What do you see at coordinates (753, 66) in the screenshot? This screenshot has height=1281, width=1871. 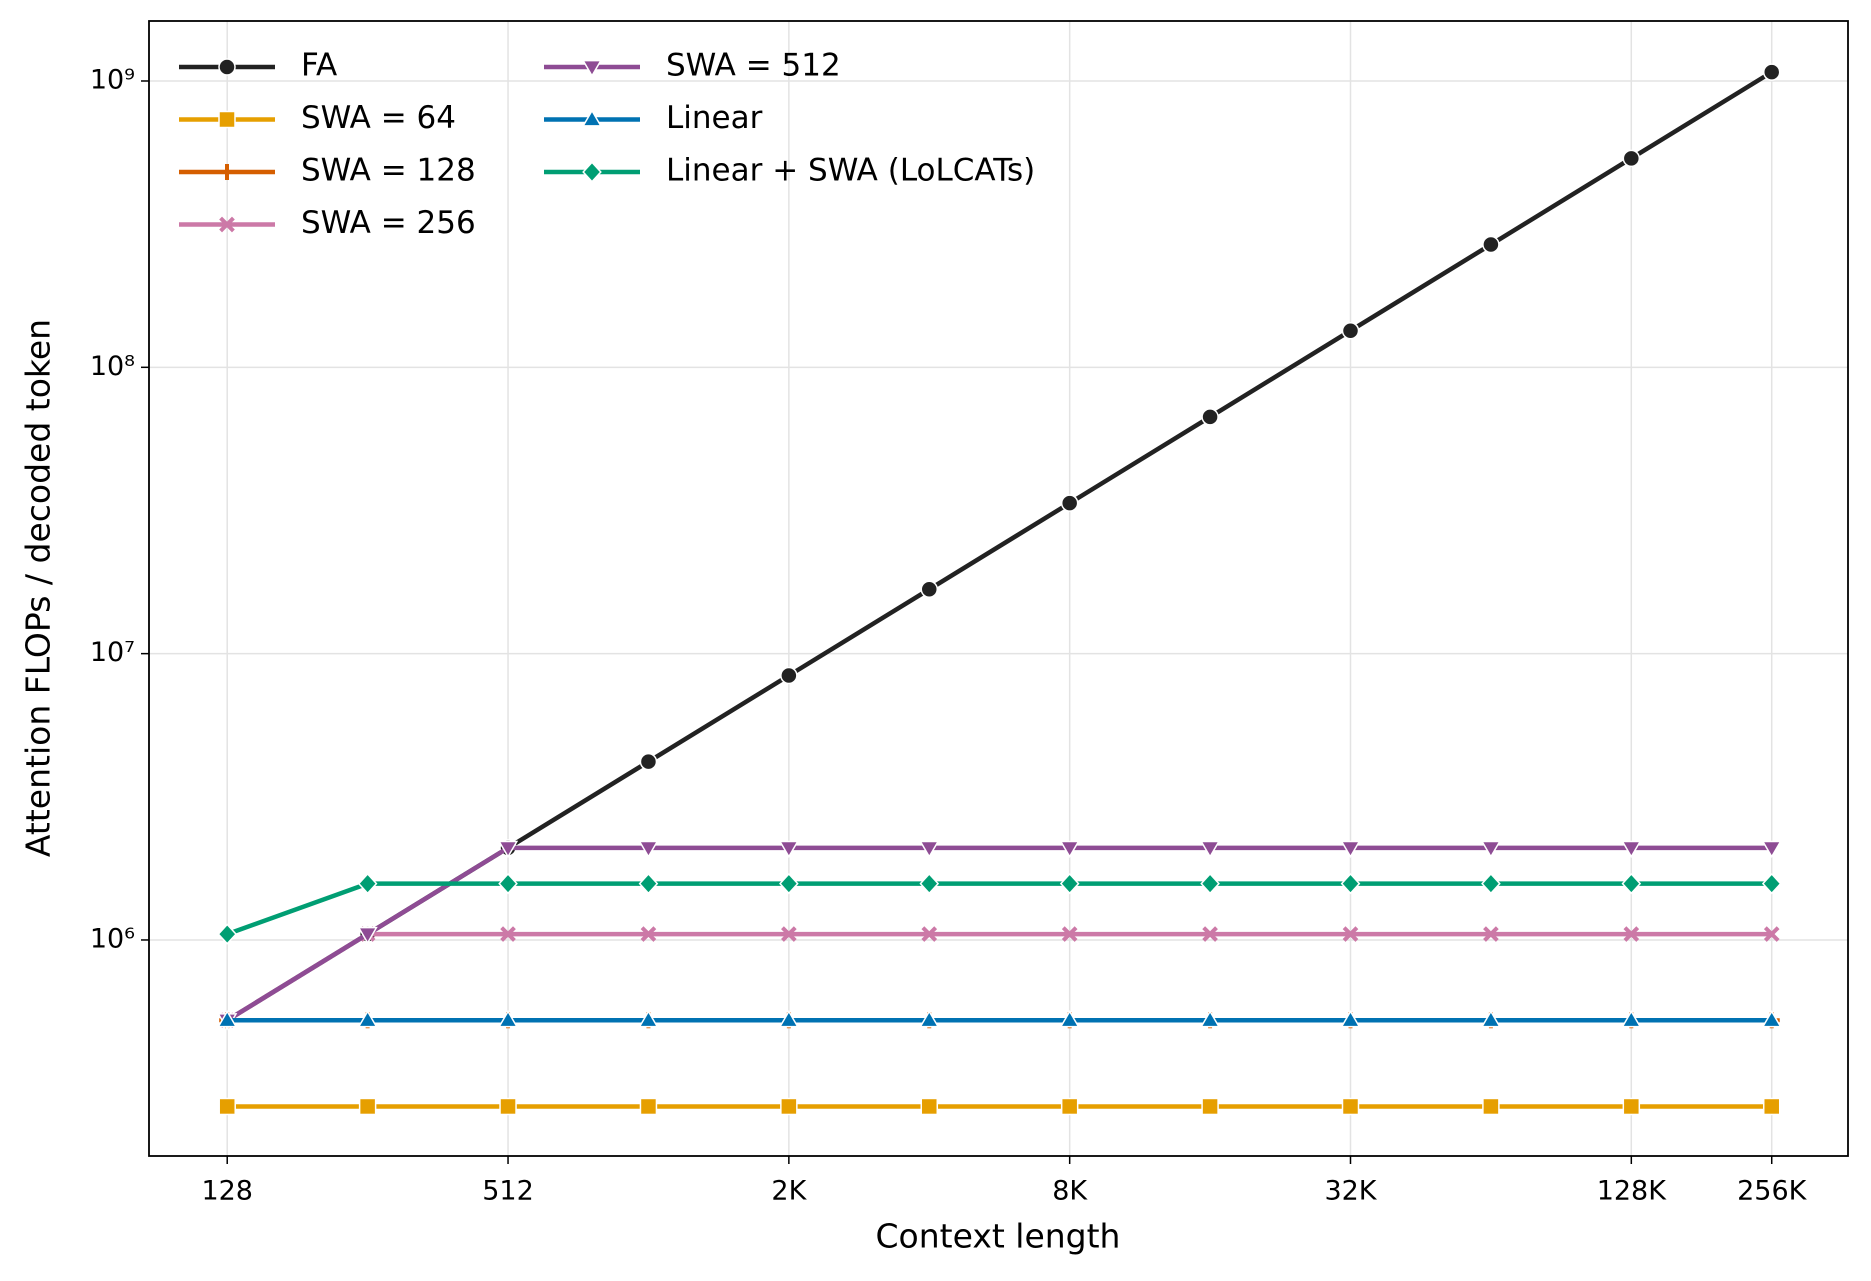 I see `legend-label: SWA = 512` at bounding box center [753, 66].